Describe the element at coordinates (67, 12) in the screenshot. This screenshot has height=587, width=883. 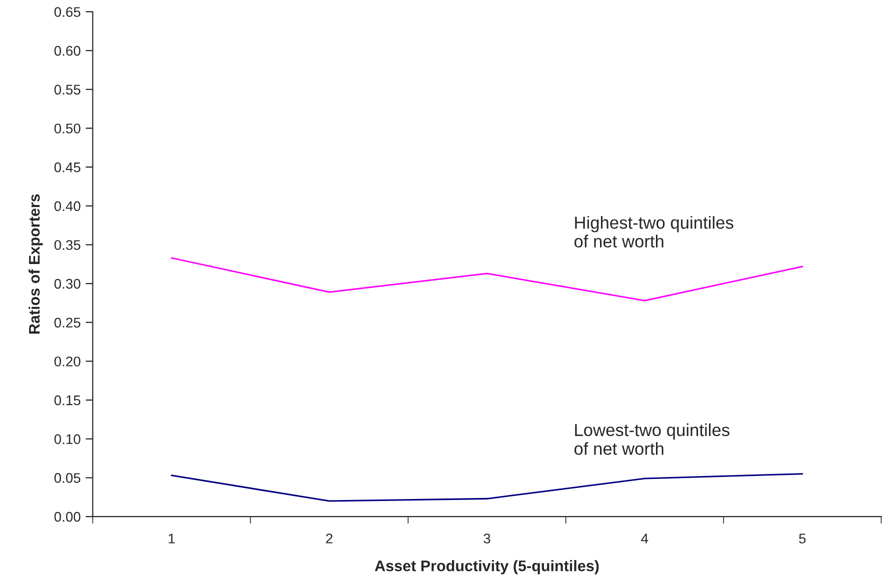
I see `y-tick-label: 0.65` at that location.